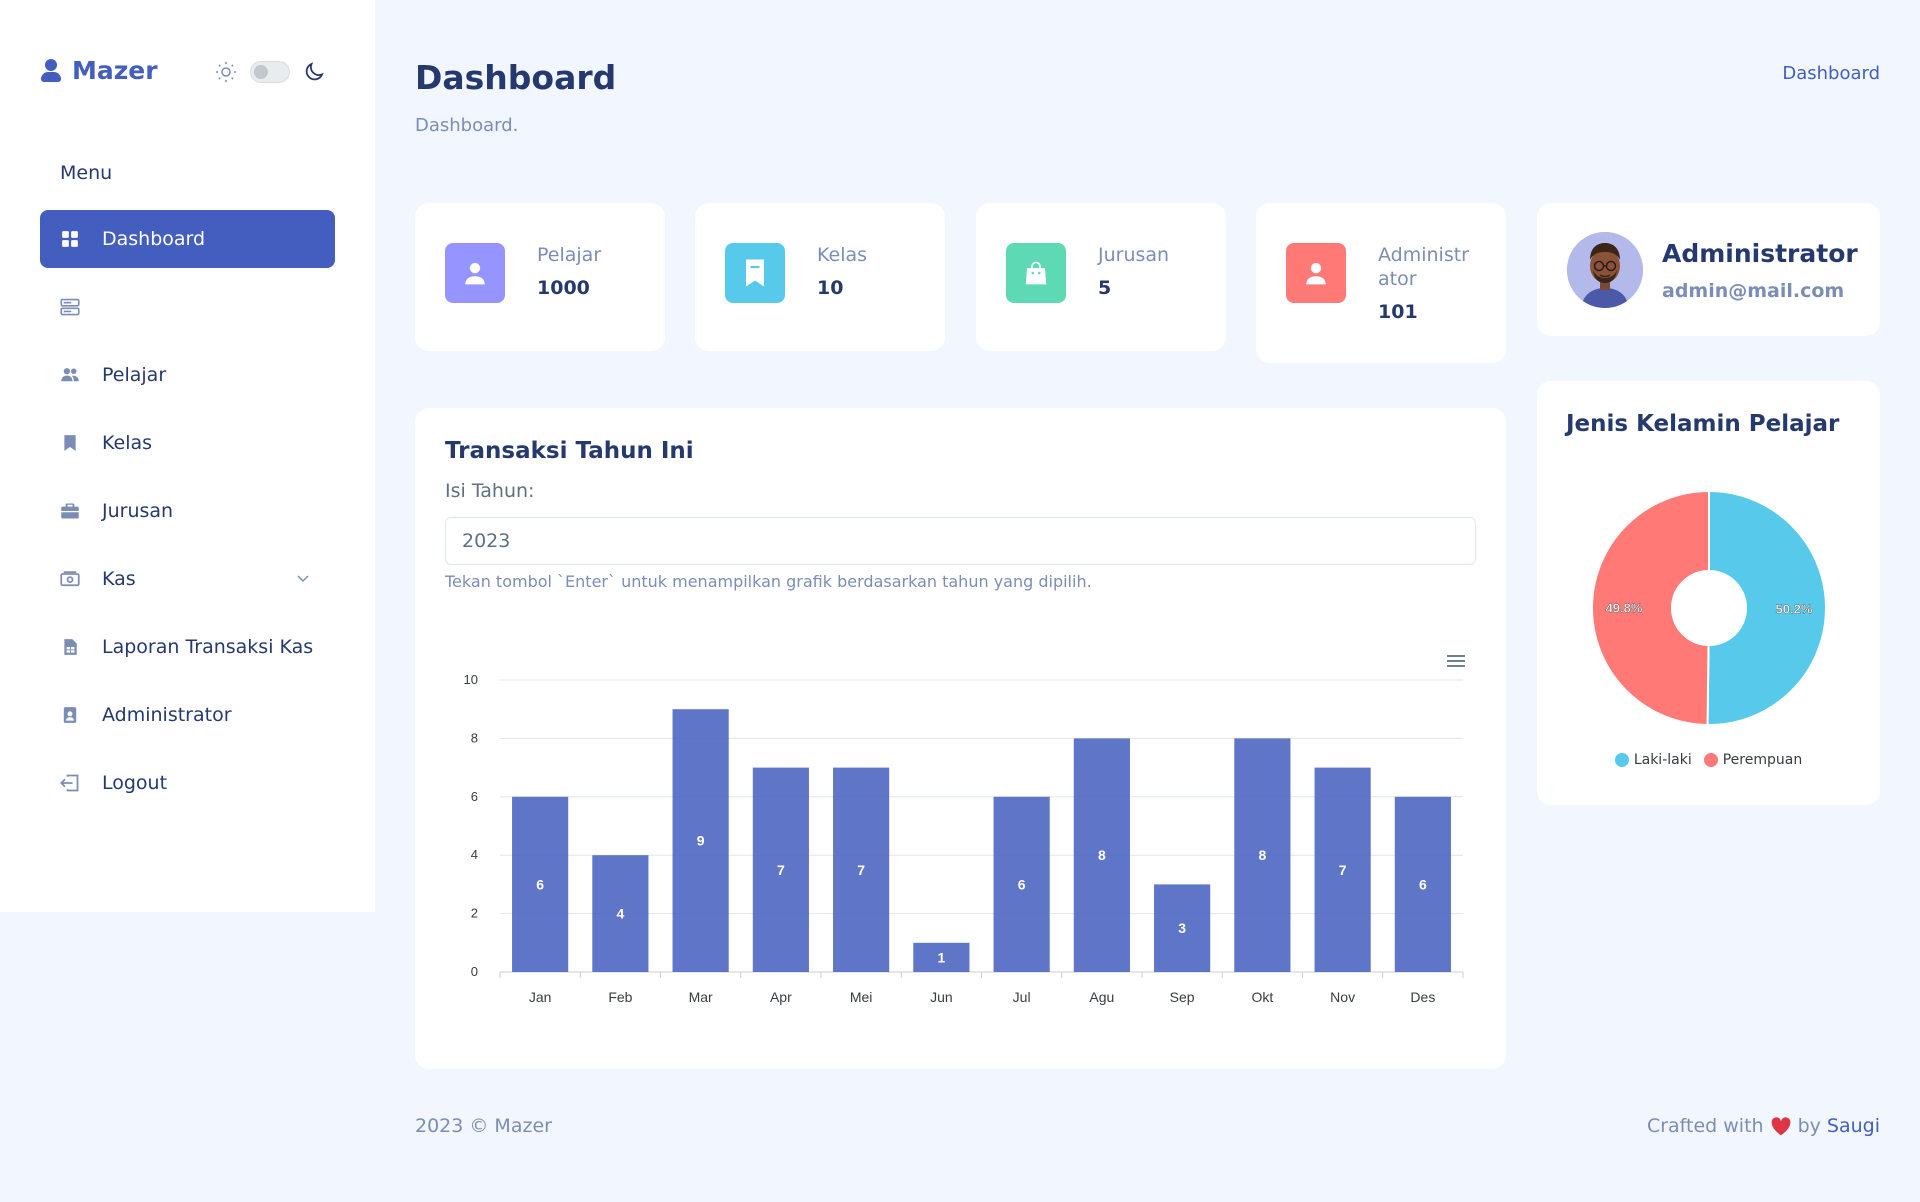  Describe the element at coordinates (569, 255) in the screenshot. I see `stat-label: Pelajar` at that location.